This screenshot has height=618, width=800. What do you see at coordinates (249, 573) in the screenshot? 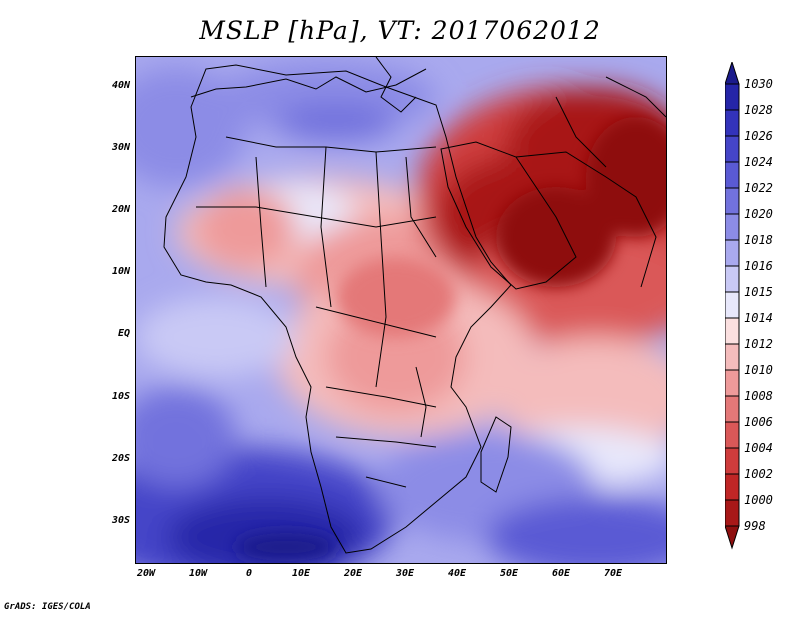
I see `lon-label: 0` at bounding box center [249, 573].